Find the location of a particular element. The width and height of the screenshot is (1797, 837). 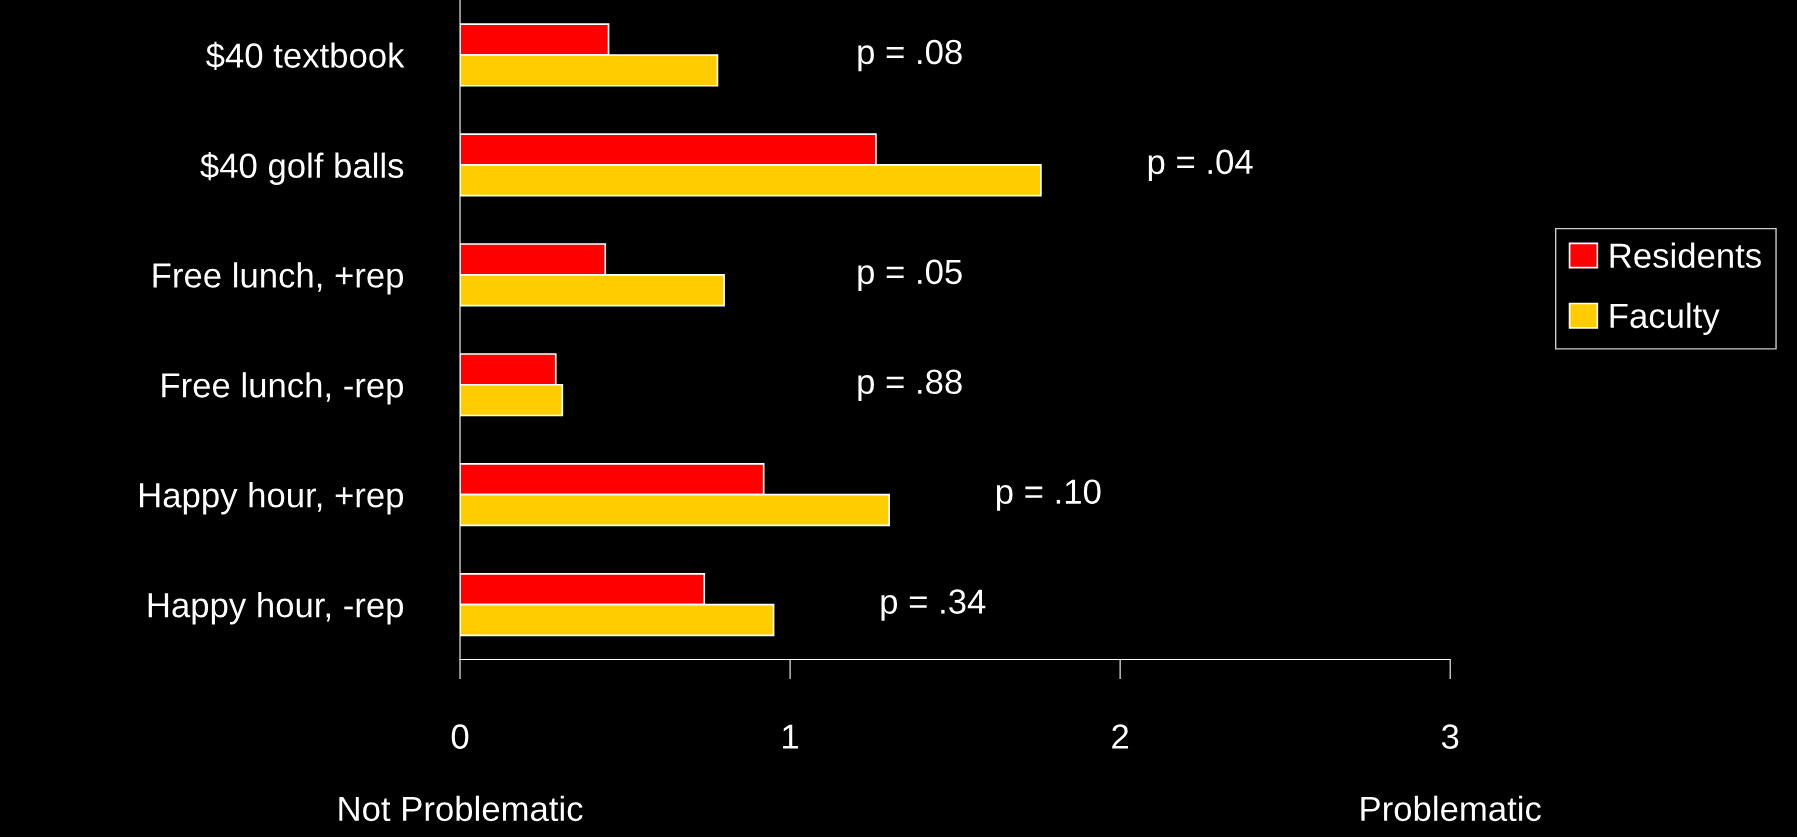

y-tick-label: $40 textbook is located at coordinates (305, 55).